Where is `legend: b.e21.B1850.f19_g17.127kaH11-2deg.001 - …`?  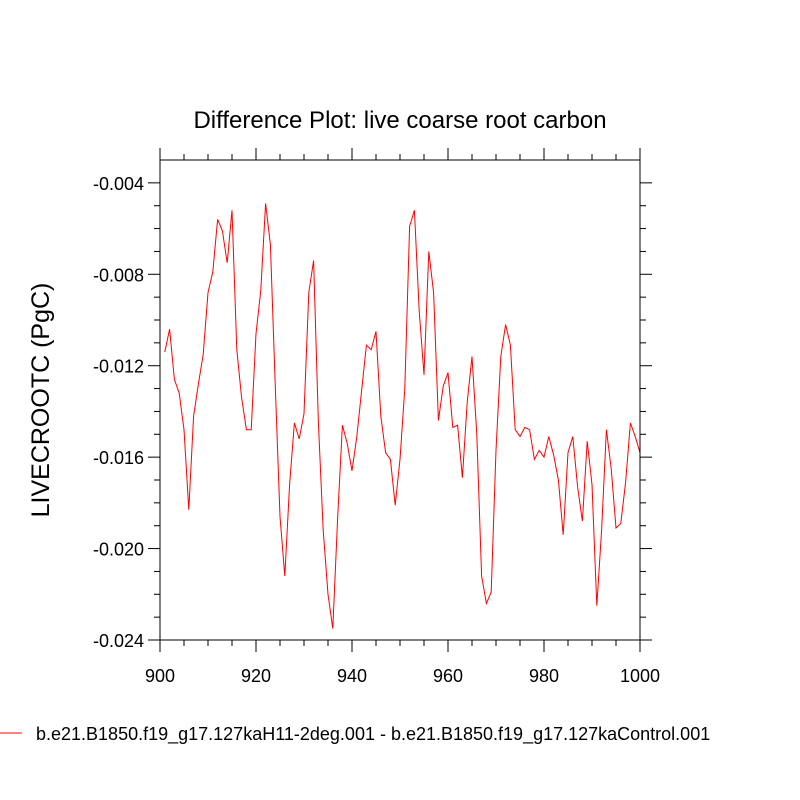
legend: b.e21.B1850.f19_g17.127kaH11-2deg.001 - … is located at coordinates (355, 734).